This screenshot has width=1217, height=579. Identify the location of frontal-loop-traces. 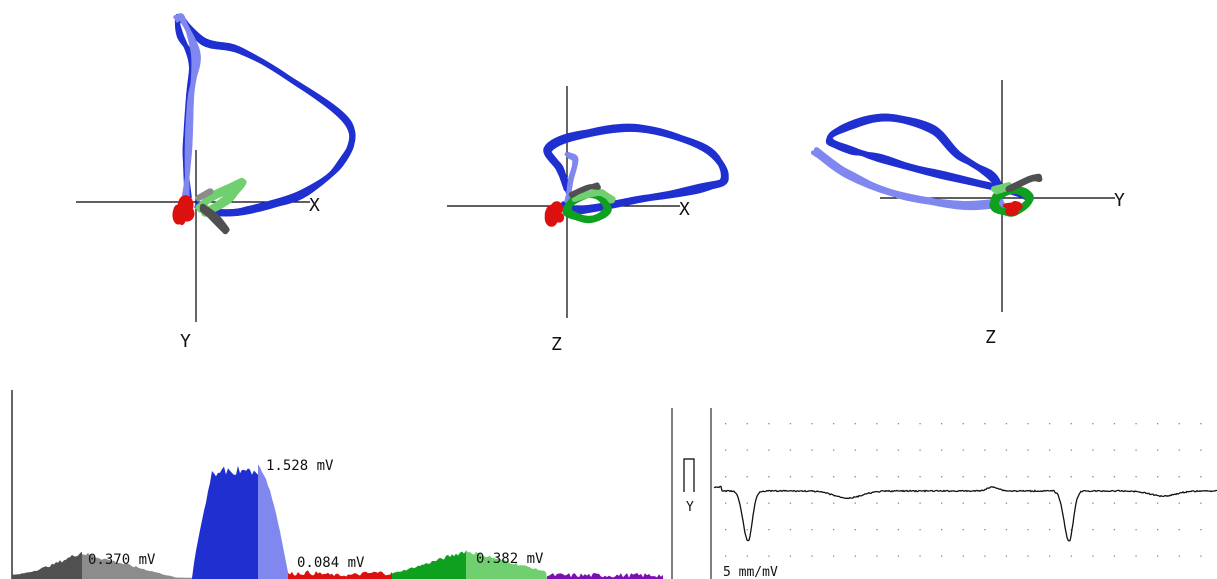
(264, 124).